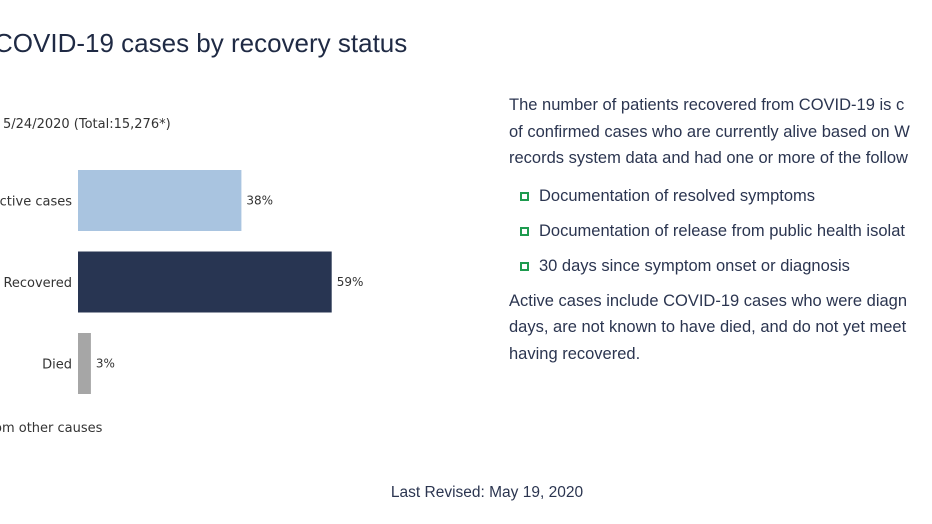  What do you see at coordinates (37, 283) in the screenshot?
I see `category-label: Recovered` at bounding box center [37, 283].